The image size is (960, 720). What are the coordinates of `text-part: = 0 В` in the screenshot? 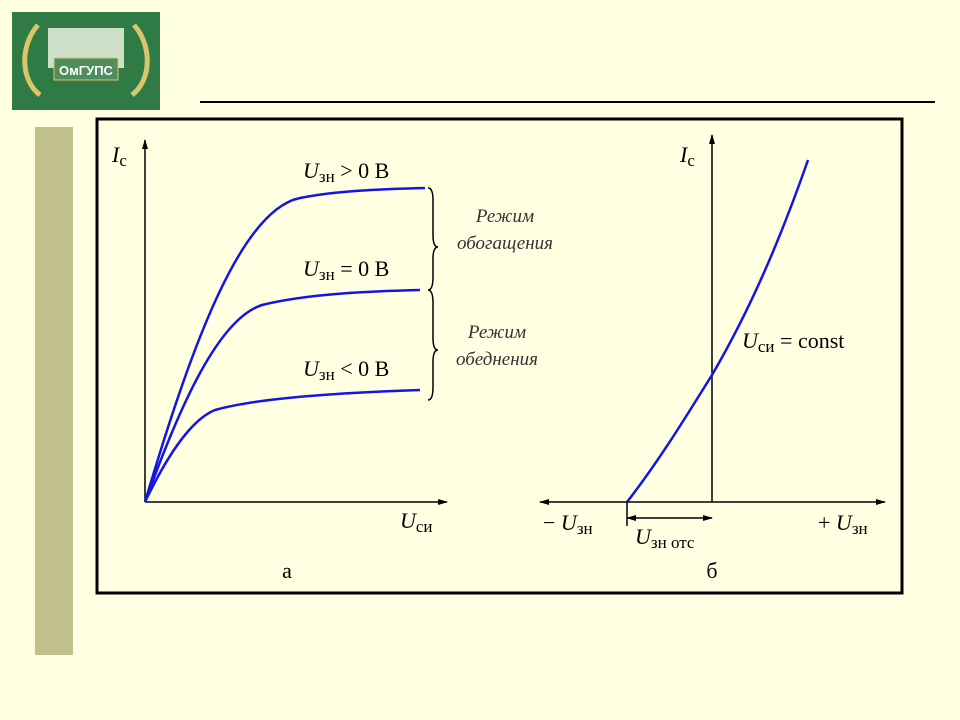 It's located at (362, 268).